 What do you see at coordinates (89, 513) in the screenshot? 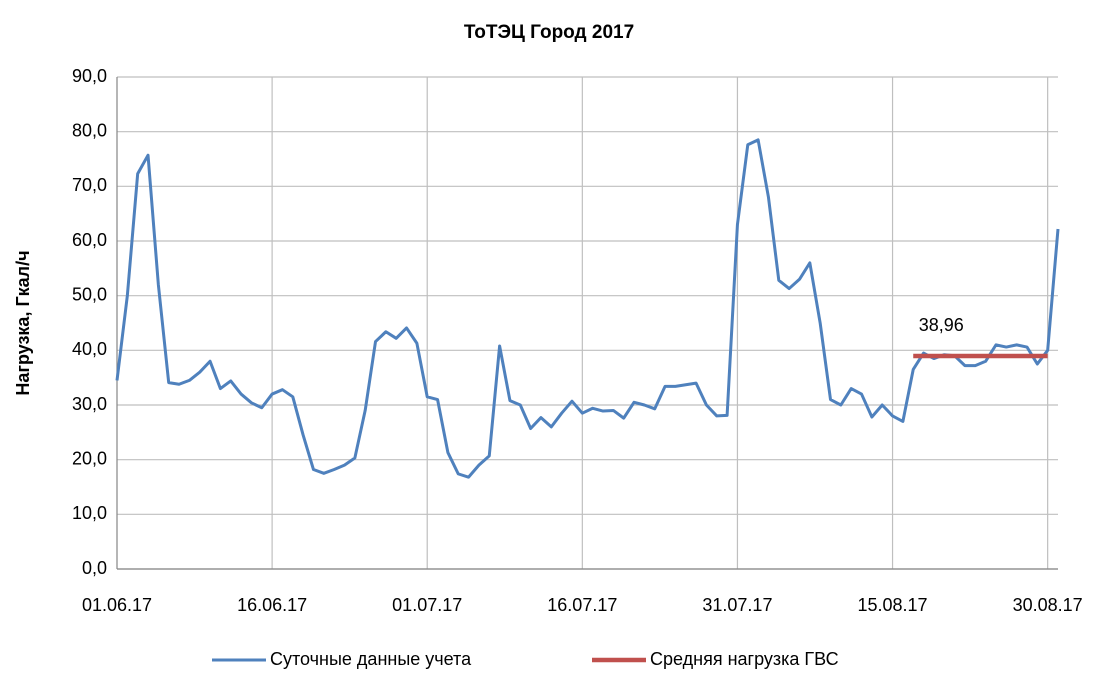
I see `y-tick-label: 10,0` at bounding box center [89, 513].